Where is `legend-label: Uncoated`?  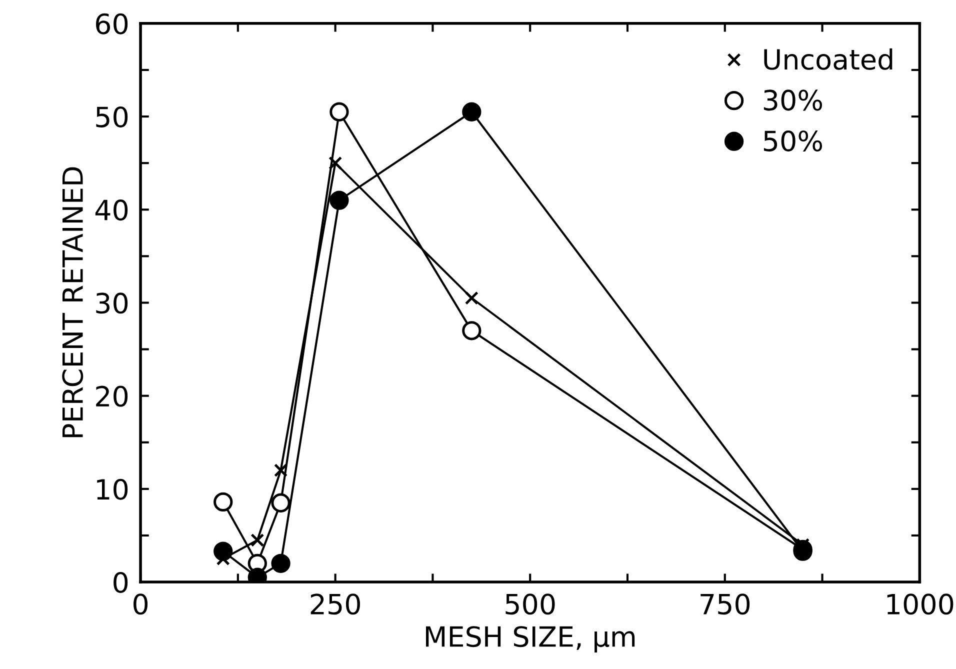
legend-label: Uncoated is located at coordinates (828, 59).